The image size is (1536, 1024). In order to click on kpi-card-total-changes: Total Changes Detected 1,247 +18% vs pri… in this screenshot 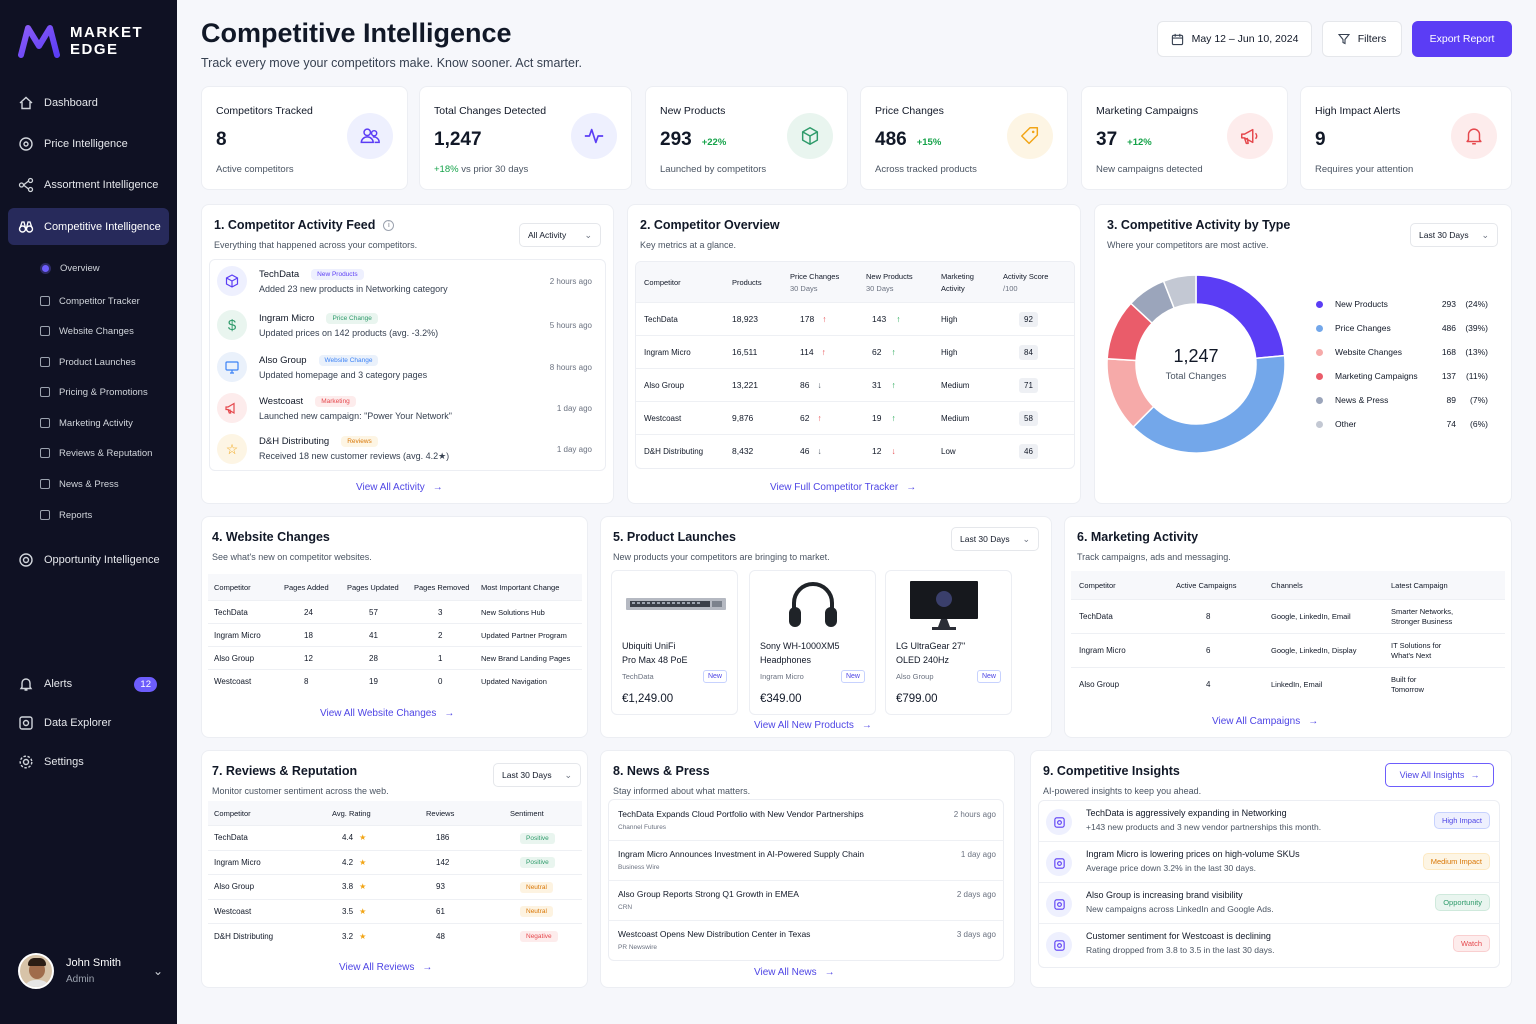, I will do `click(525, 138)`.